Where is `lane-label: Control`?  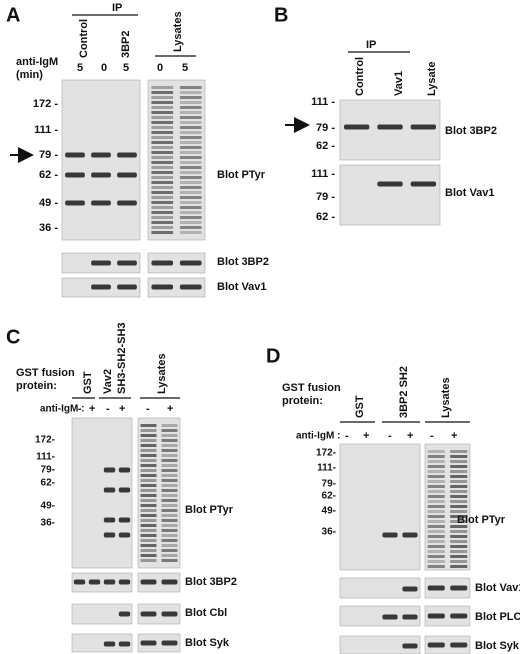
lane-label: Control is located at coordinates (84, 38).